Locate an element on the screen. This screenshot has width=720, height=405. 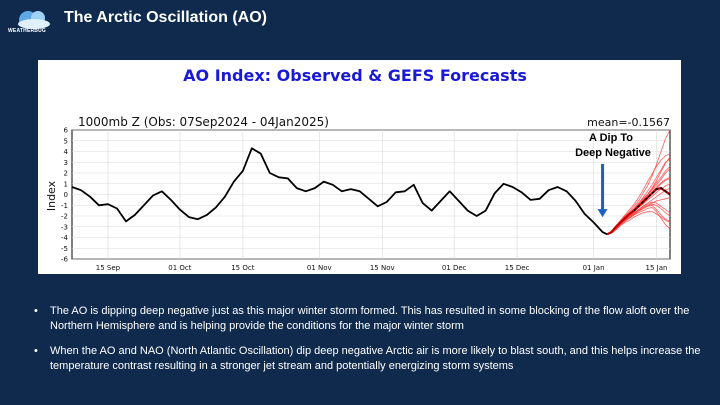
y-tick-labels: 6 5 4 3 2 1 0 -1 -2 -3 -4 -5 -6 is located at coordinates (65, 195).